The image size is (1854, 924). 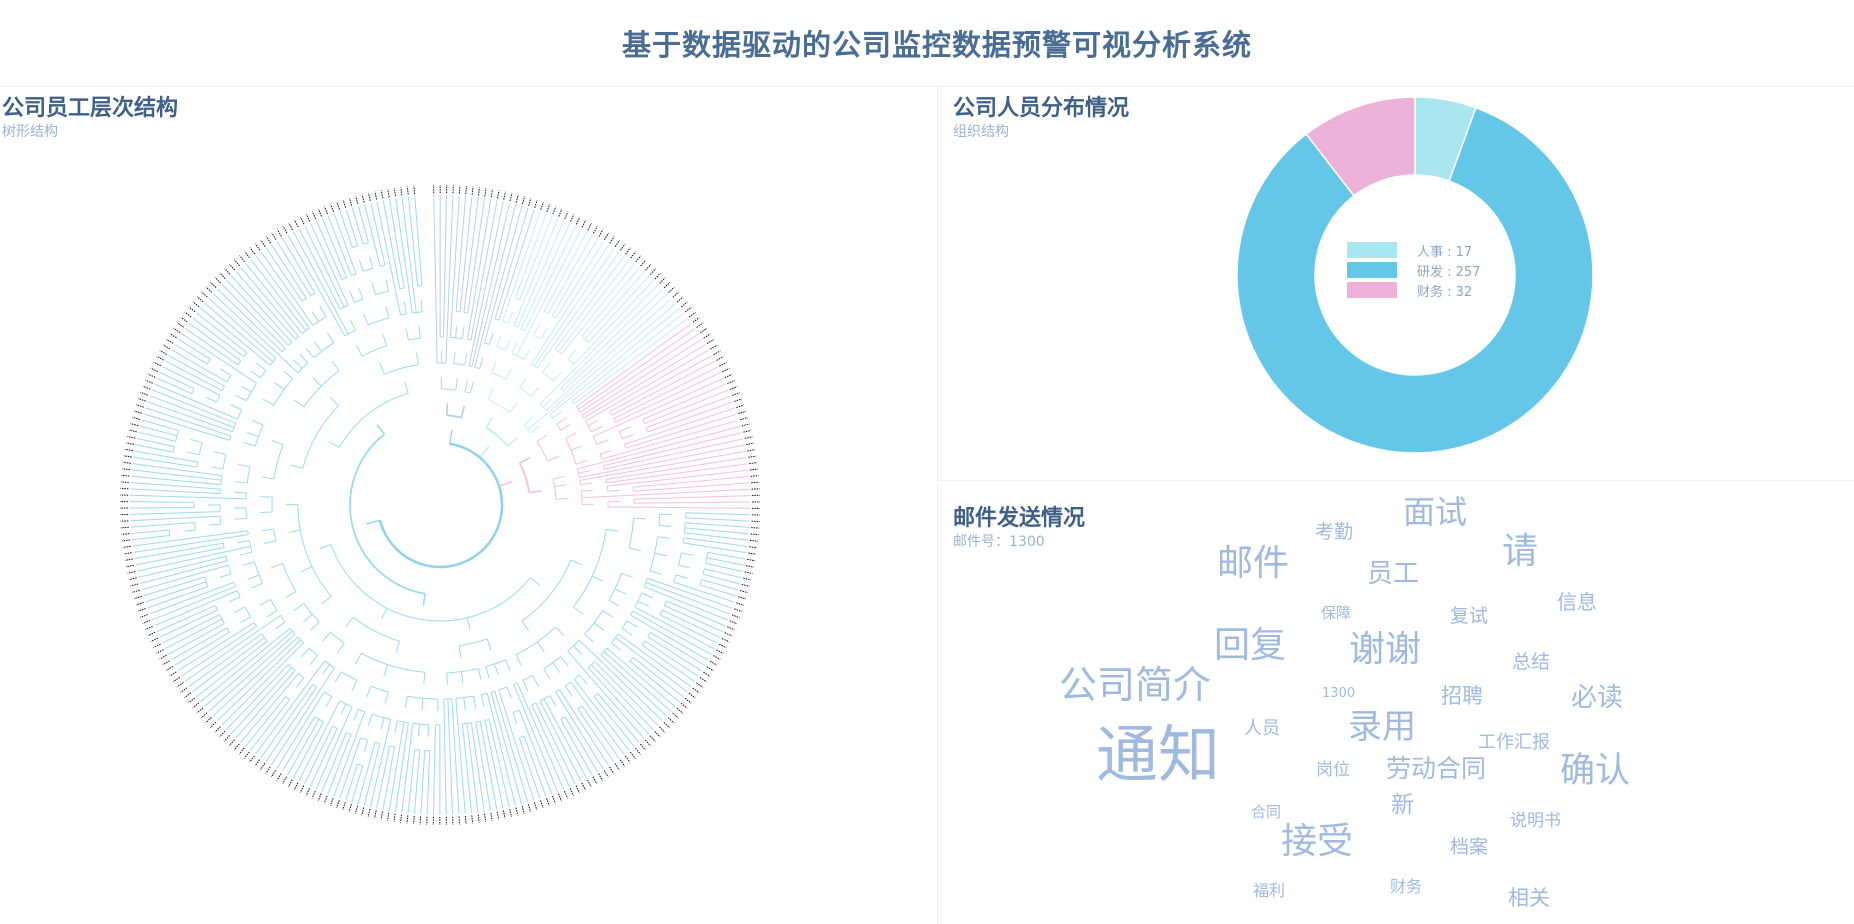 What do you see at coordinates (1382, 727) in the screenshot?
I see `word-cloud-term: 录用` at bounding box center [1382, 727].